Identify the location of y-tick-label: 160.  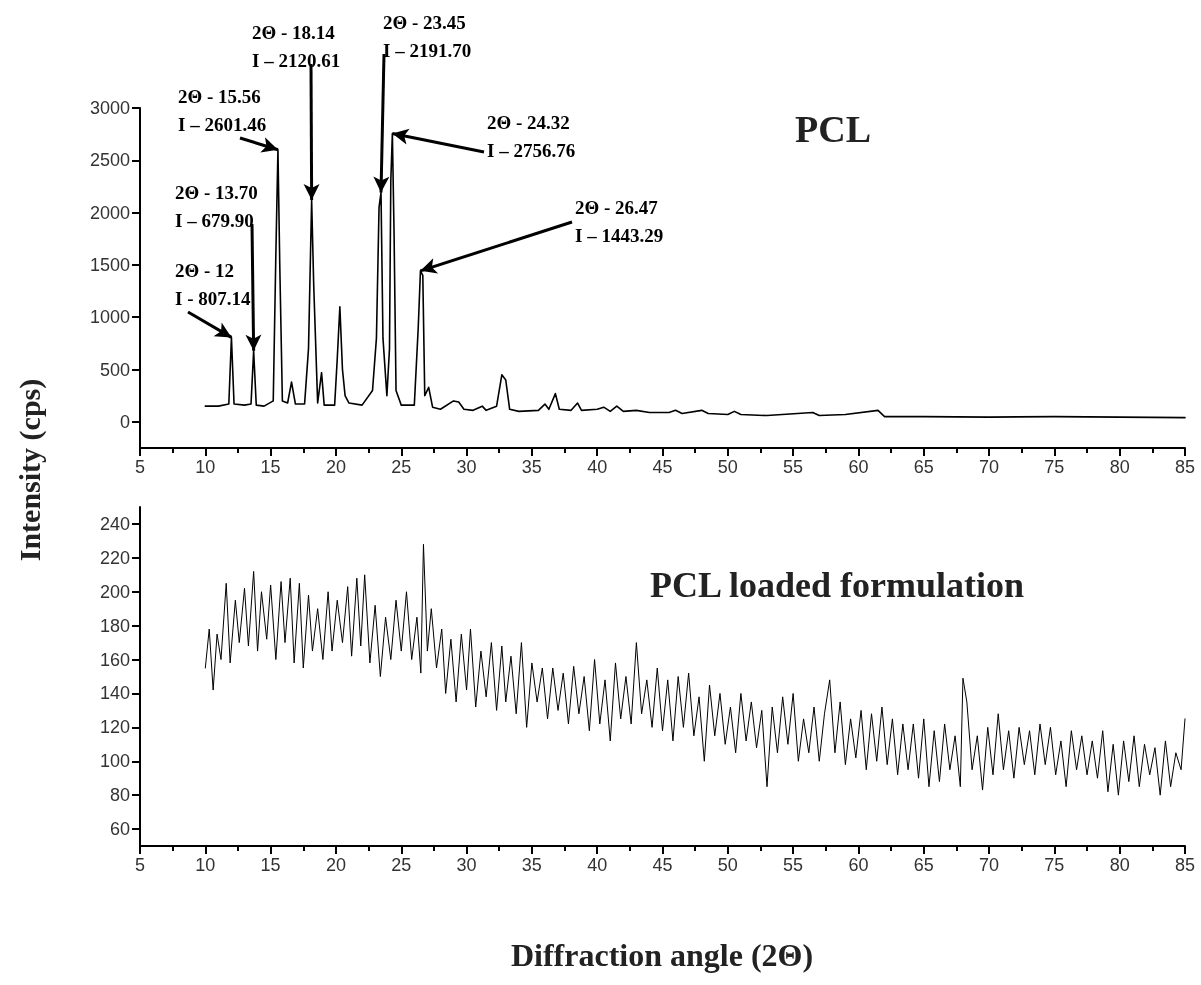
(114, 659).